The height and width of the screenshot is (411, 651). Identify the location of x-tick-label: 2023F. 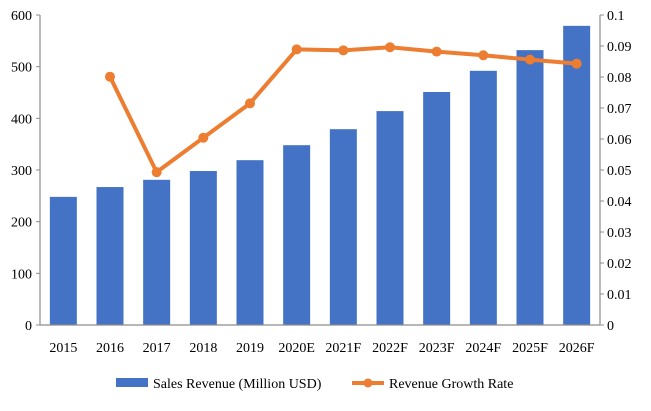
(437, 348).